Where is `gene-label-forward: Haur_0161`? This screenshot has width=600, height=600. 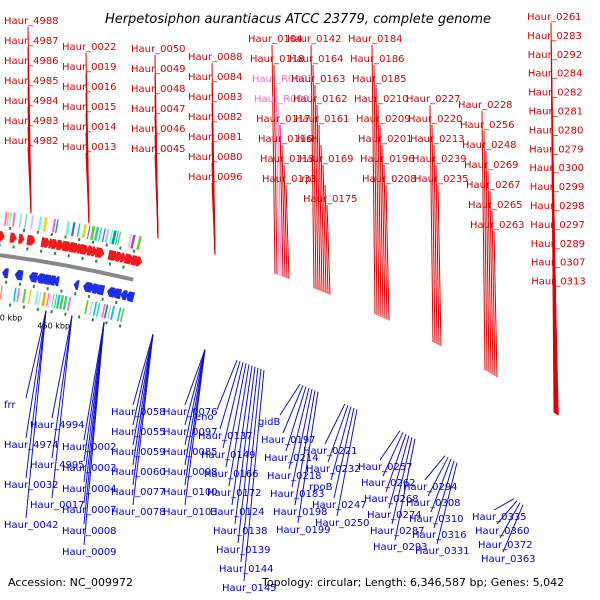 gene-label-forward: Haur_0161 is located at coordinates (322, 119).